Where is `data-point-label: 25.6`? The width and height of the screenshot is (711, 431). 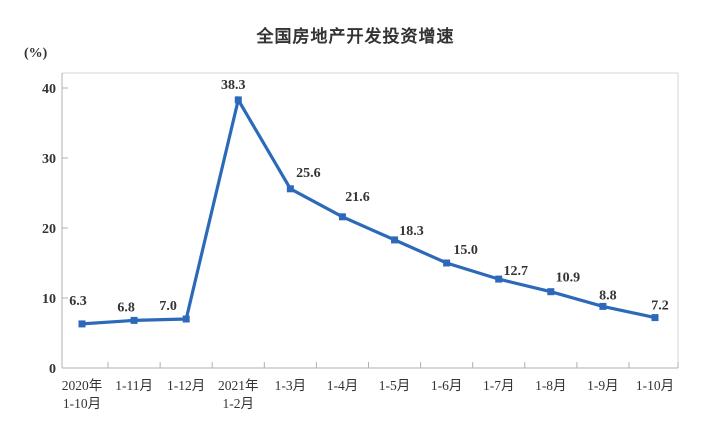
data-point-label: 25.6 is located at coordinates (308, 173).